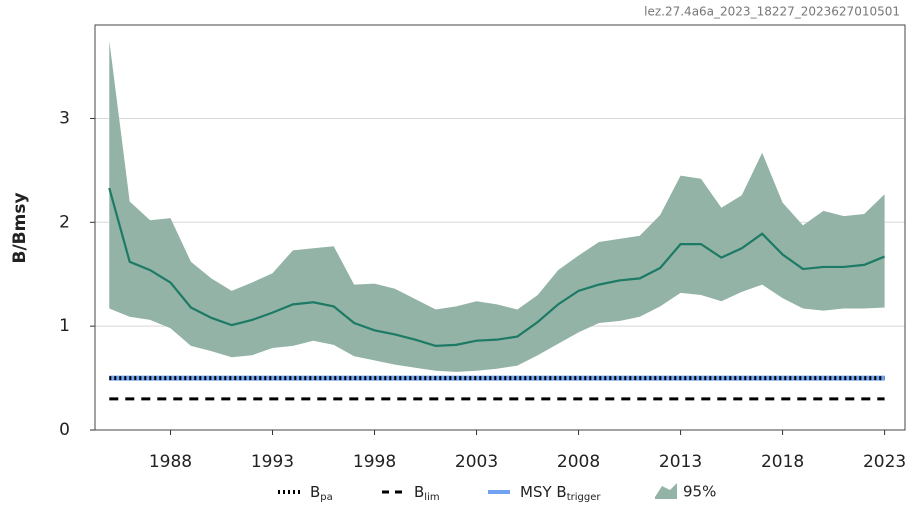 The image size is (906, 506). I want to click on x-tick-label: 1988, so click(170, 462).